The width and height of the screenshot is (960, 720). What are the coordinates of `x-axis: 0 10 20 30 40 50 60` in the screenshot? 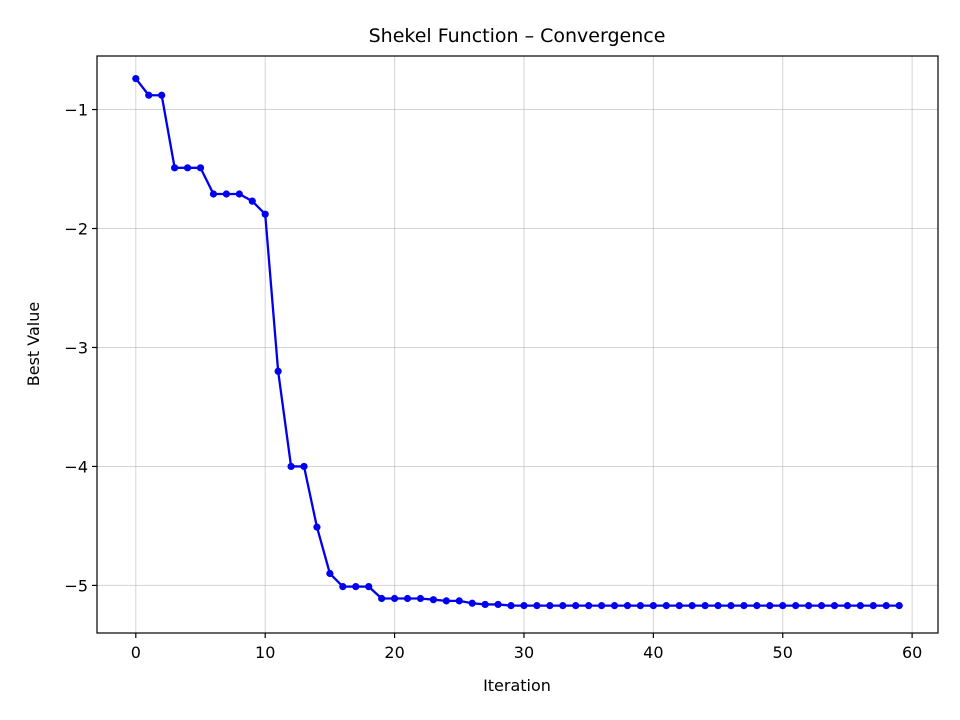 It's located at (526, 647).